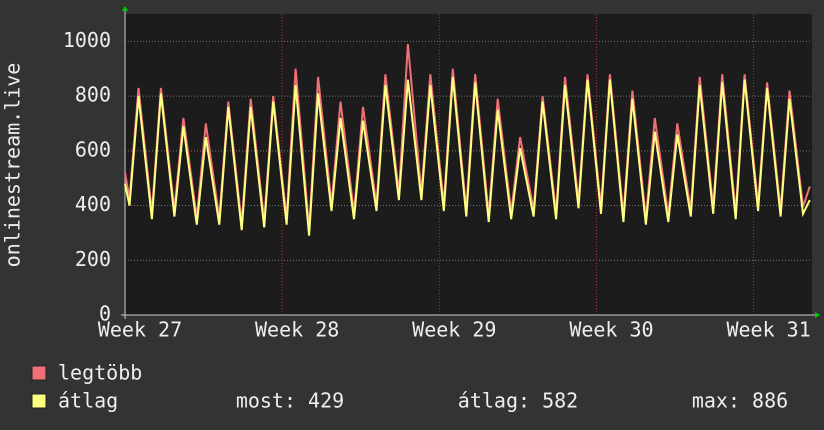 This screenshot has width=824, height=430. What do you see at coordinates (93, 204) in the screenshot?
I see `y-tick-label: 400` at bounding box center [93, 204].